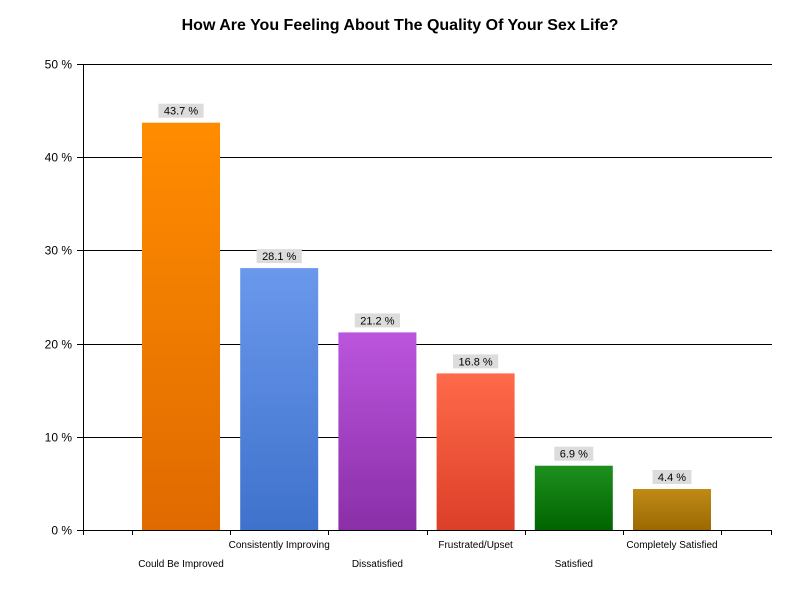 The image size is (800, 605). What do you see at coordinates (59, 65) in the screenshot?
I see `y-tick-label: 50 %` at bounding box center [59, 65].